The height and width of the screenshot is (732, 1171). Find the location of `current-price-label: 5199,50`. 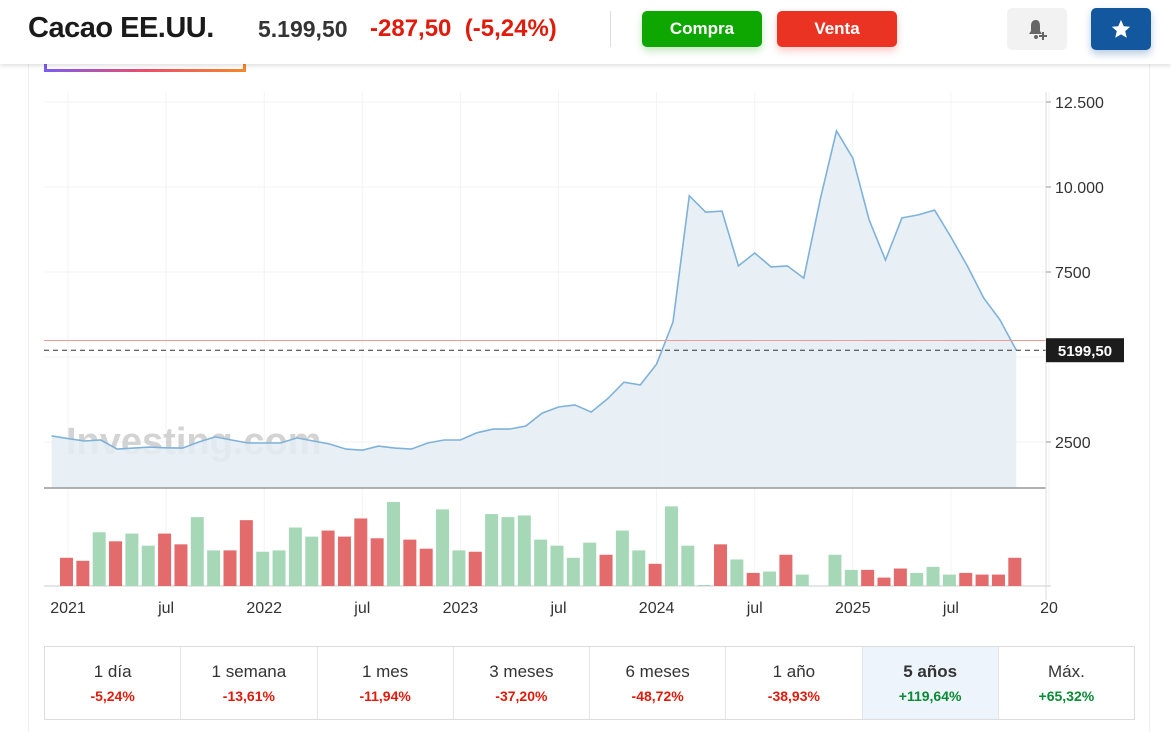

current-price-label: 5199,50 is located at coordinates (1085, 351).